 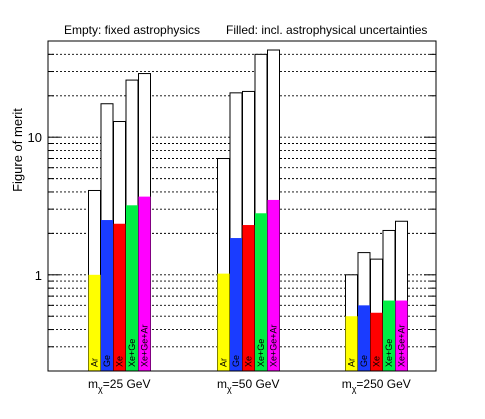 What do you see at coordinates (376, 385) in the screenshot?
I see `x-group-label: mχ=250 GeV` at bounding box center [376, 385].